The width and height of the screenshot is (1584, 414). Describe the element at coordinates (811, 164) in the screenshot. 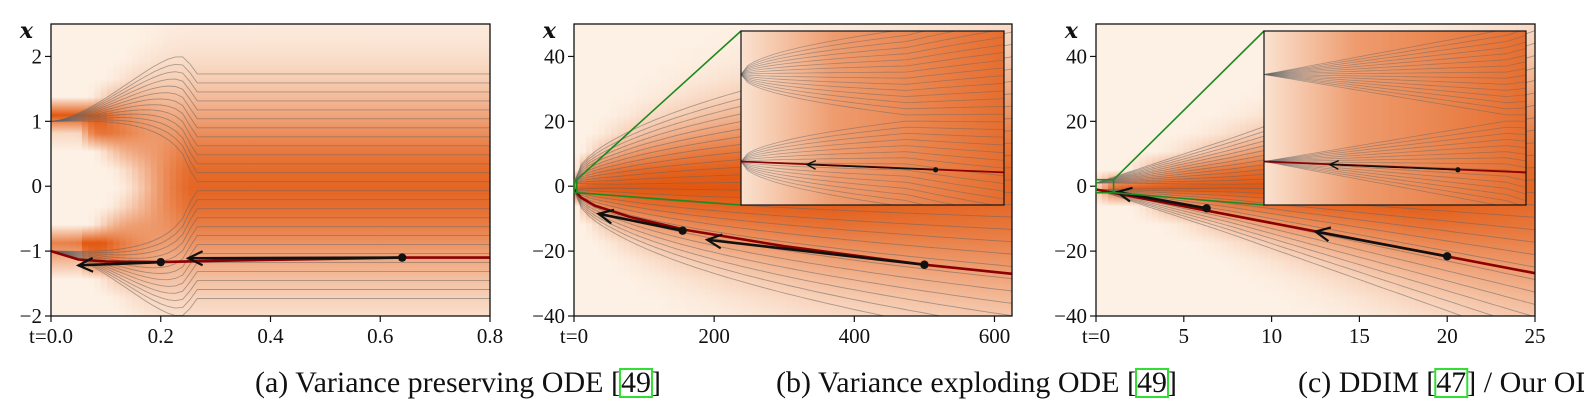

I see `inset-step-arrowhead` at that location.